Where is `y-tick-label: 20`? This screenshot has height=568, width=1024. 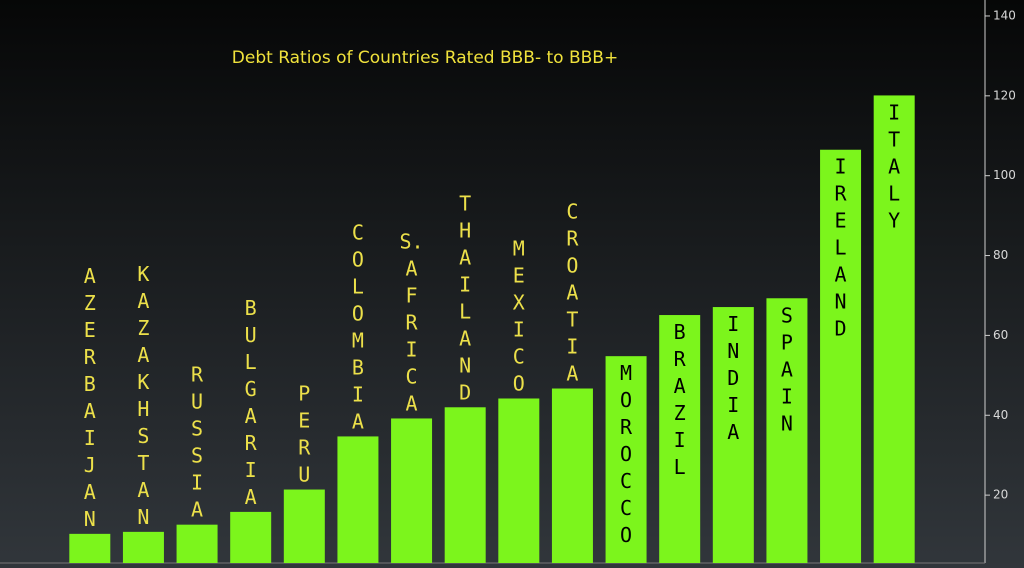 y-tick-label: 20 is located at coordinates (1000, 495).